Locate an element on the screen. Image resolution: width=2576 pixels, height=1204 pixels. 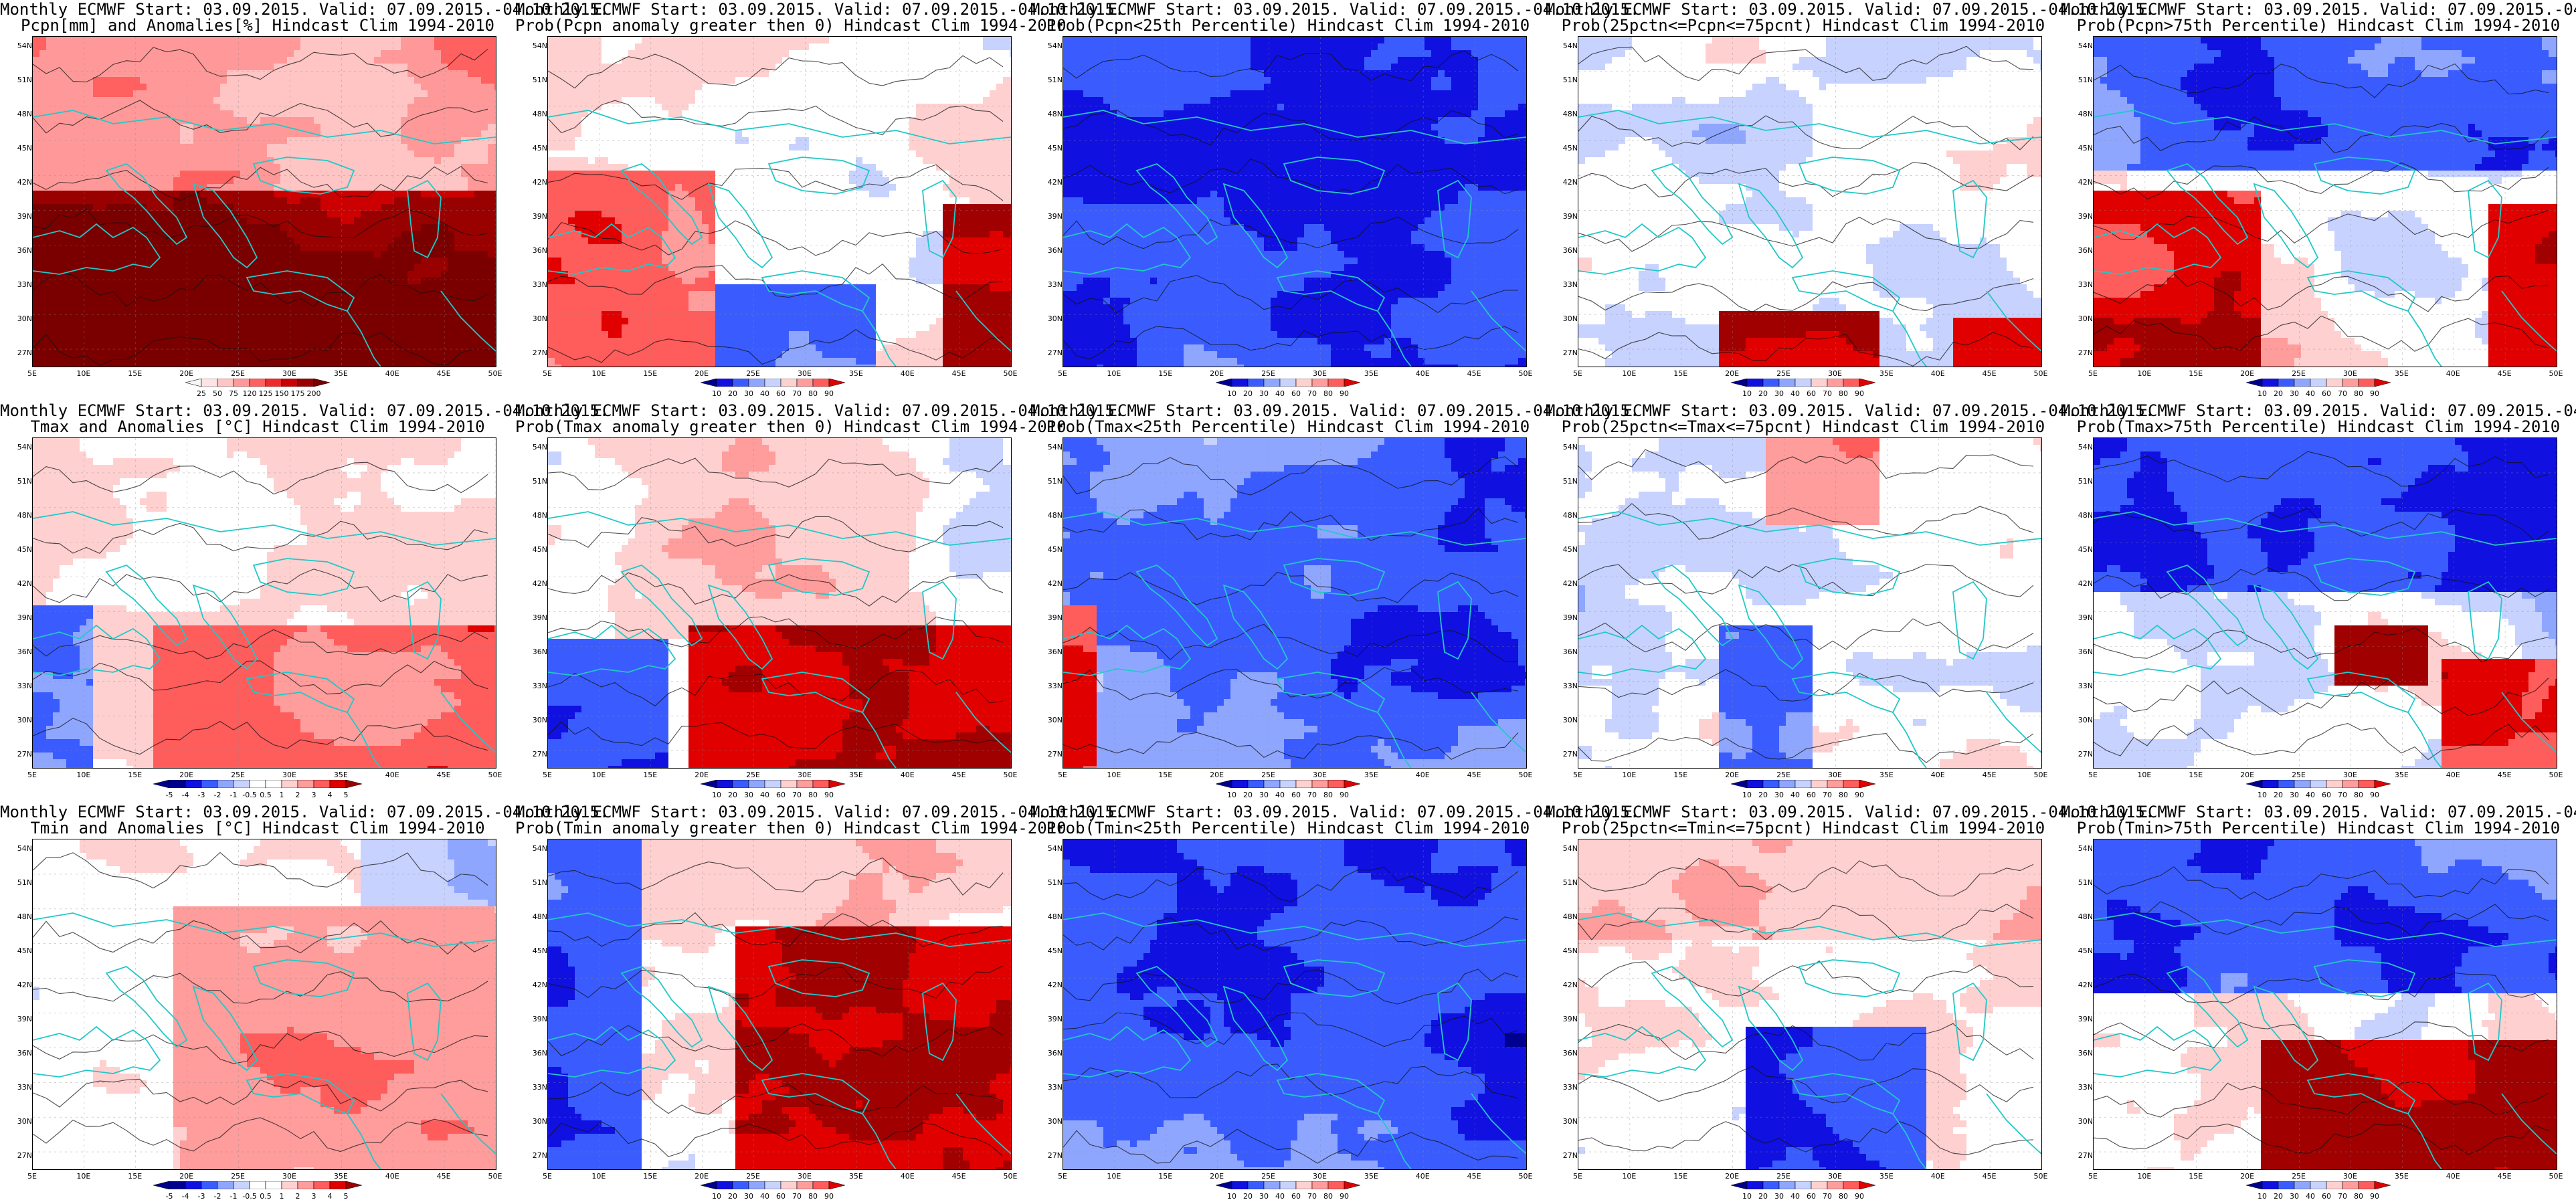
colorbar-tick-label: -3 is located at coordinates (202, 795).